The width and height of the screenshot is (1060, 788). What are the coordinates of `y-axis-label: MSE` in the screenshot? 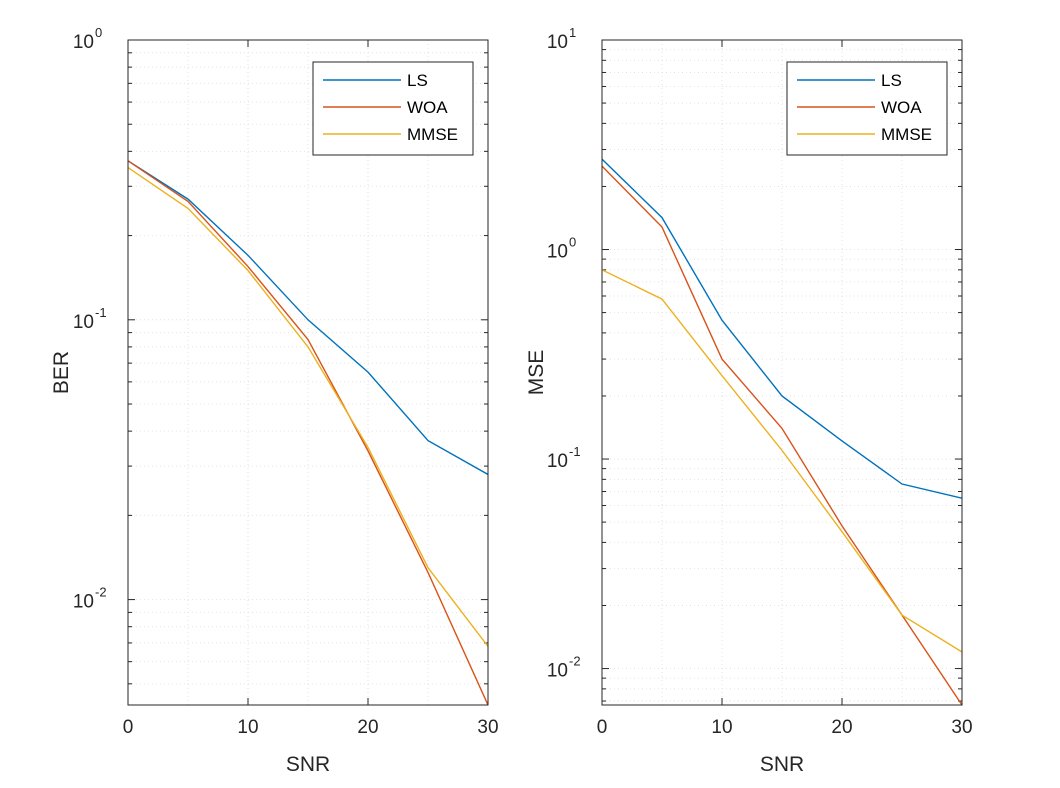 It's located at (536, 373).